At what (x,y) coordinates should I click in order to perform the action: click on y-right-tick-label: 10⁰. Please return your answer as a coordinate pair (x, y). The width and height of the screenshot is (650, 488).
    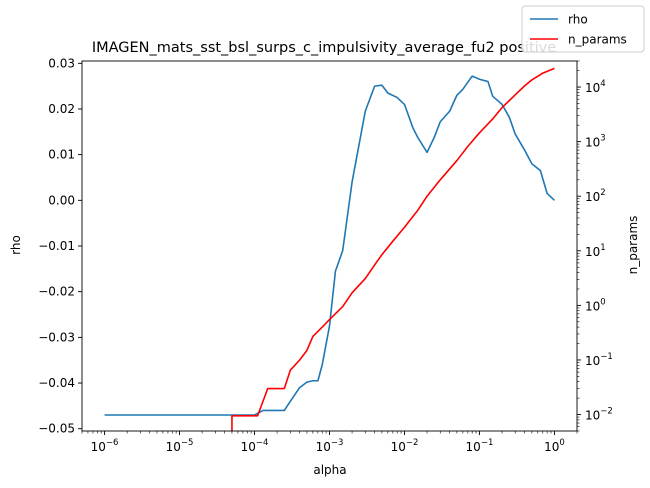
    Looking at the image, I should click on (595, 305).